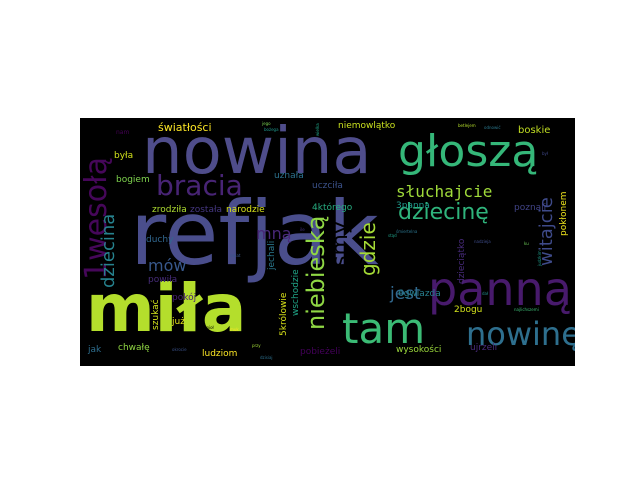 This screenshot has height=480, width=640. Describe the element at coordinates (340, 257) in the screenshot. I see `word-bysmy: byśmy` at that location.